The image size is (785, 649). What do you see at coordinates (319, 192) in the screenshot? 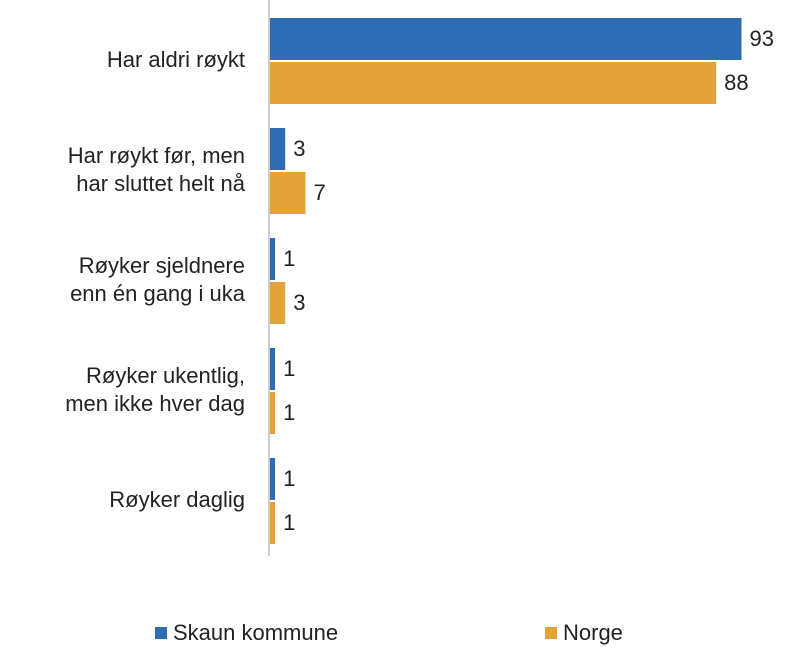
I see `value-label: 7` at bounding box center [319, 192].